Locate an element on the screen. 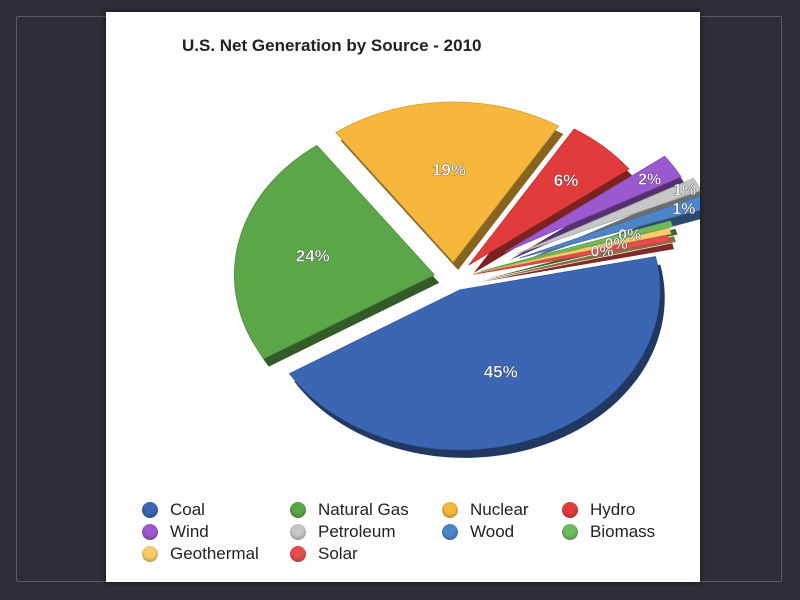 This screenshot has height=600, width=800. legend-label: Hydro is located at coordinates (613, 509).